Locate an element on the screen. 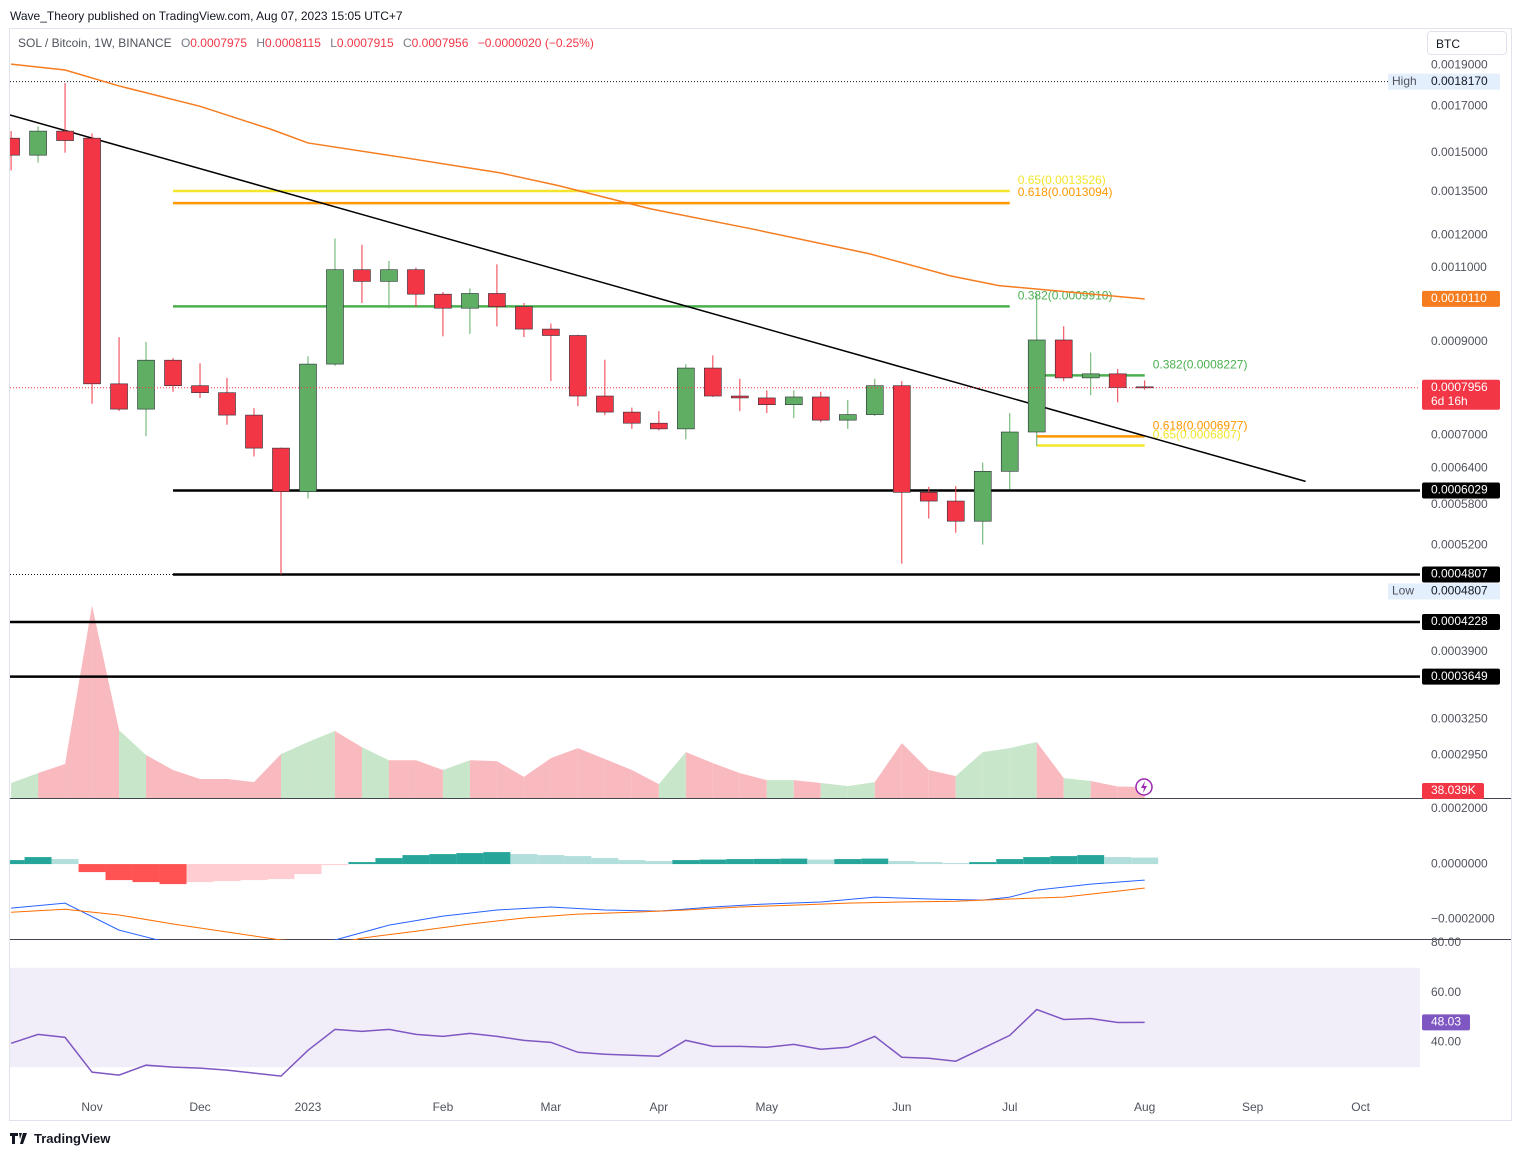  extreme-name: Low is located at coordinates (1403, 591).